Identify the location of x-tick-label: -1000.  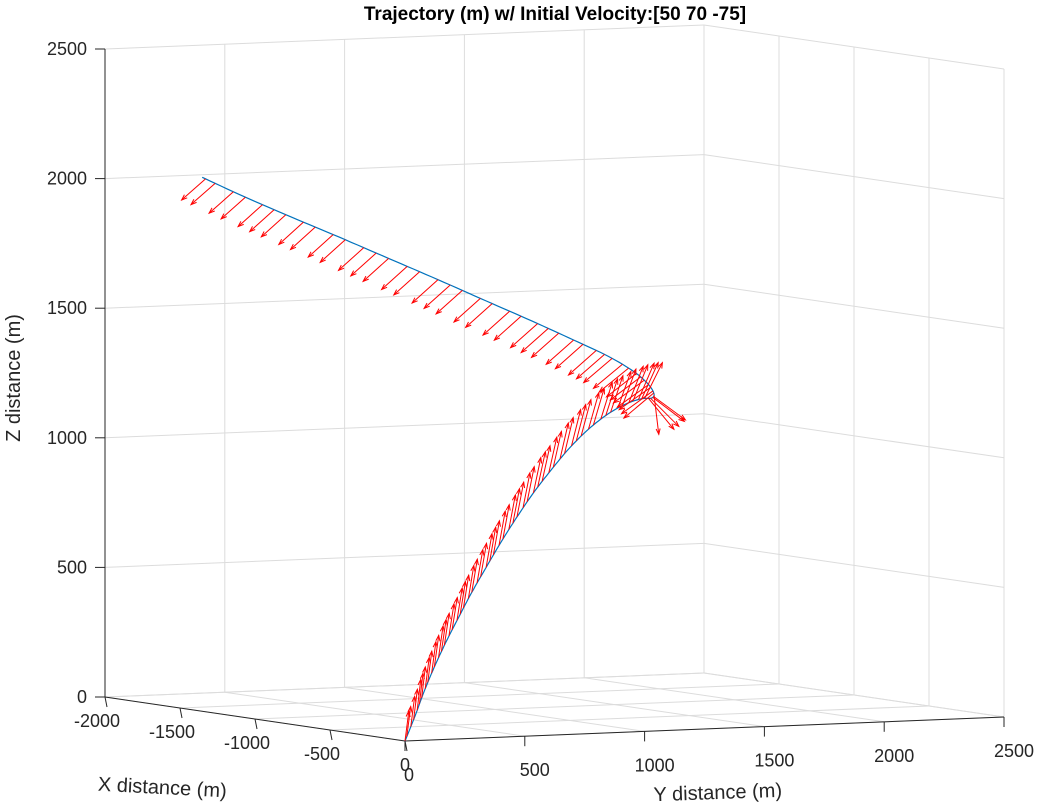
(247, 743).